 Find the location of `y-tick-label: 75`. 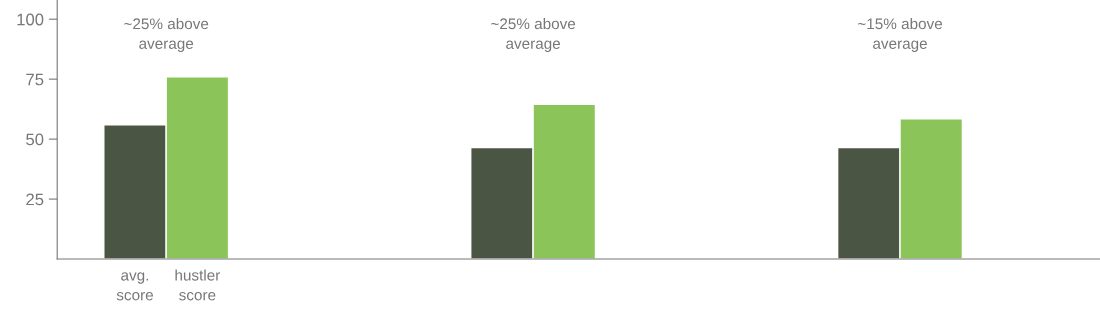

y-tick-label: 75 is located at coordinates (35, 79).